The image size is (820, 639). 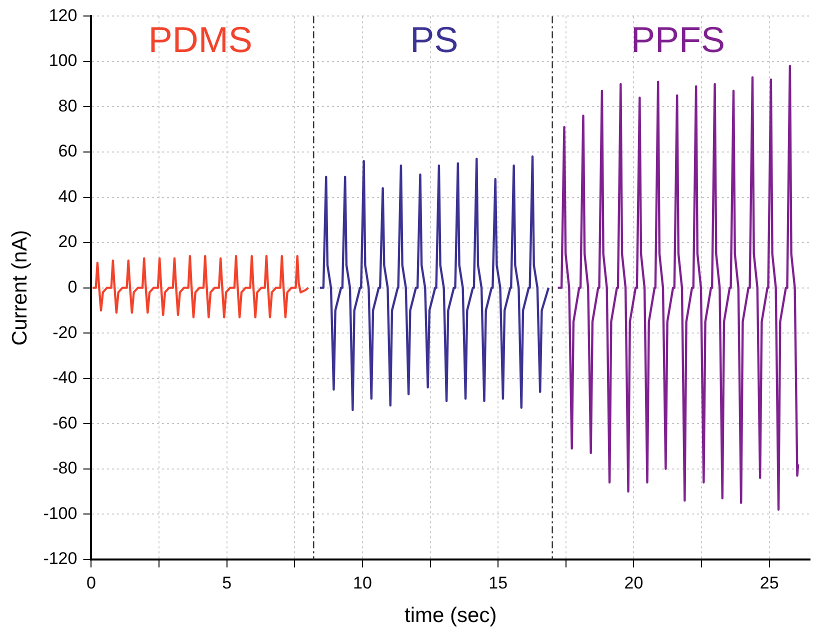 I want to click on y-axis-title: Current (nA), so click(x=20, y=288).